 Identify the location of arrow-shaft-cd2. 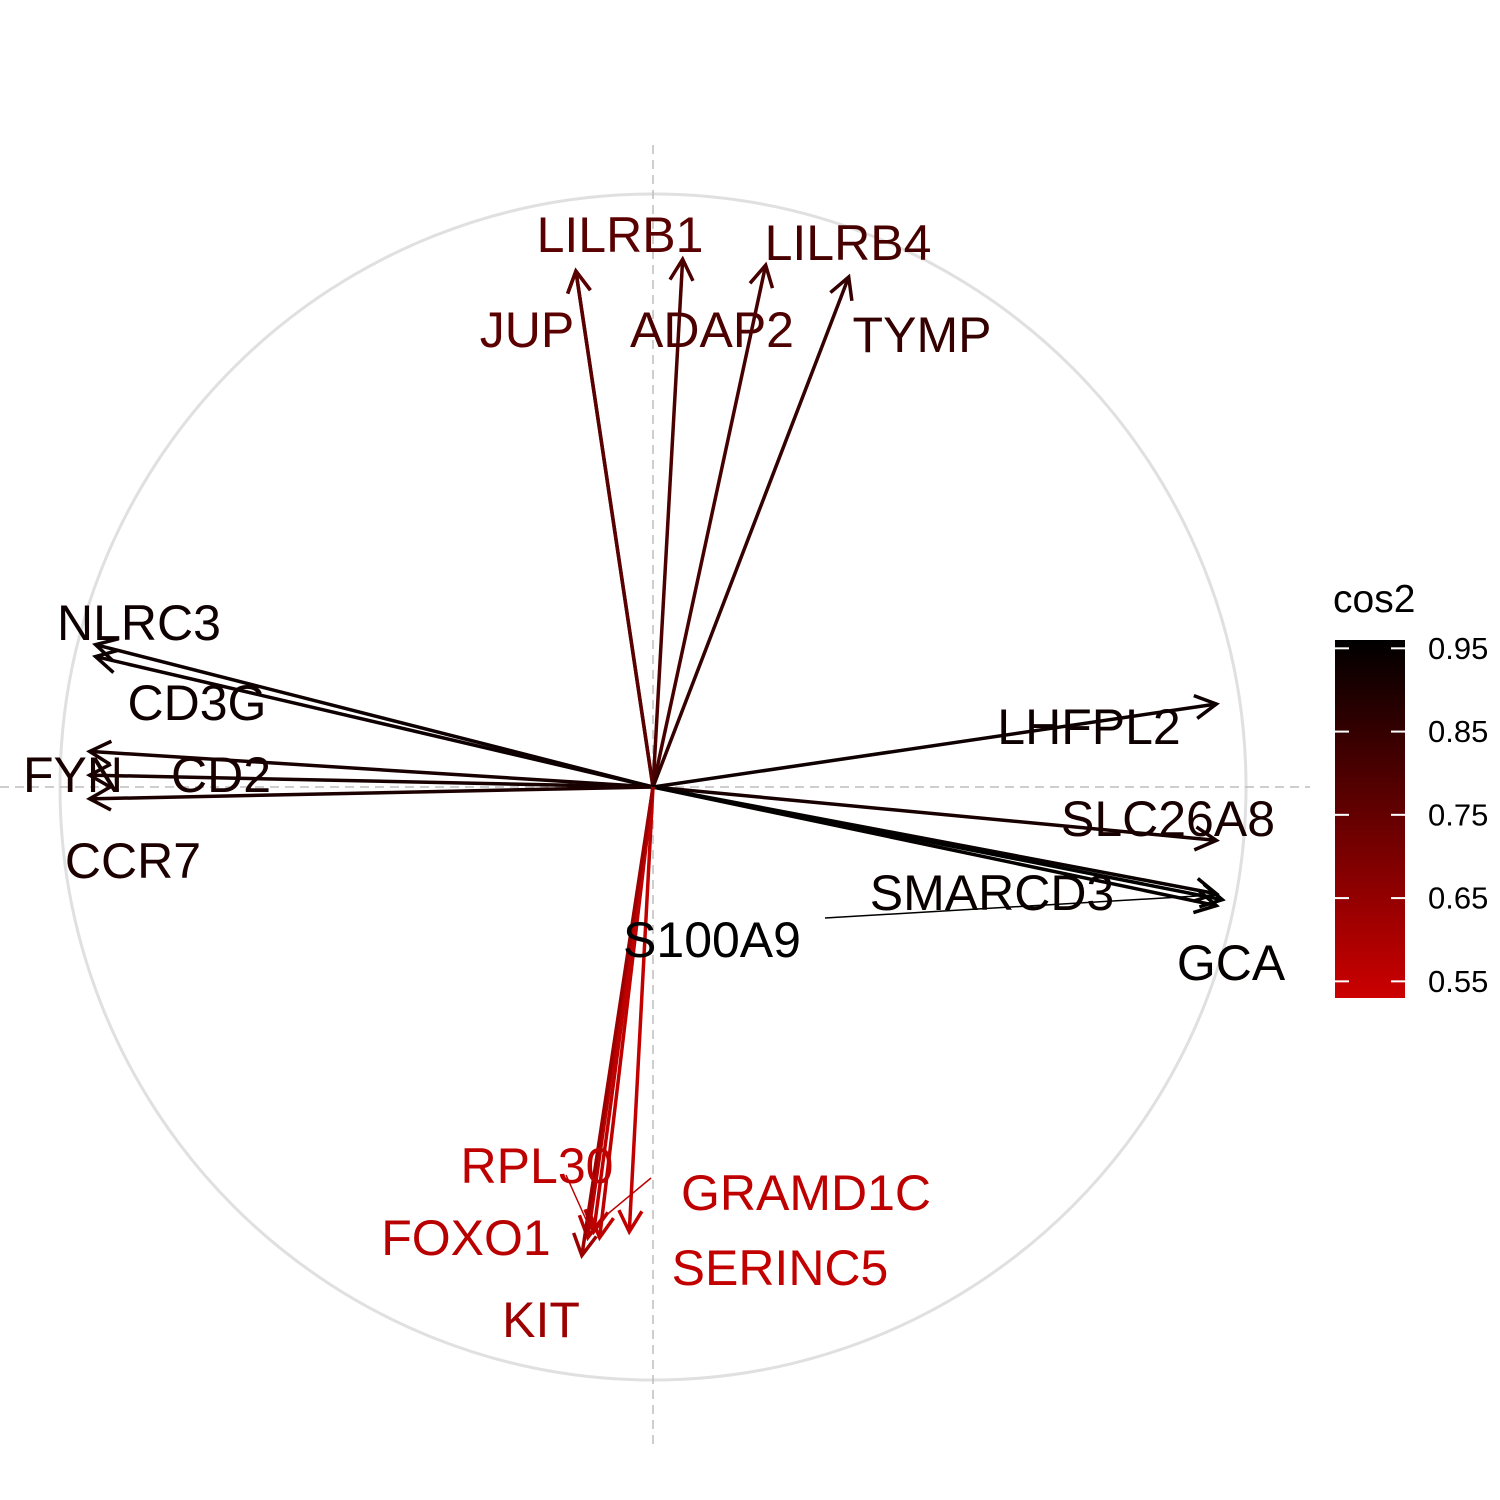
(371, 781).